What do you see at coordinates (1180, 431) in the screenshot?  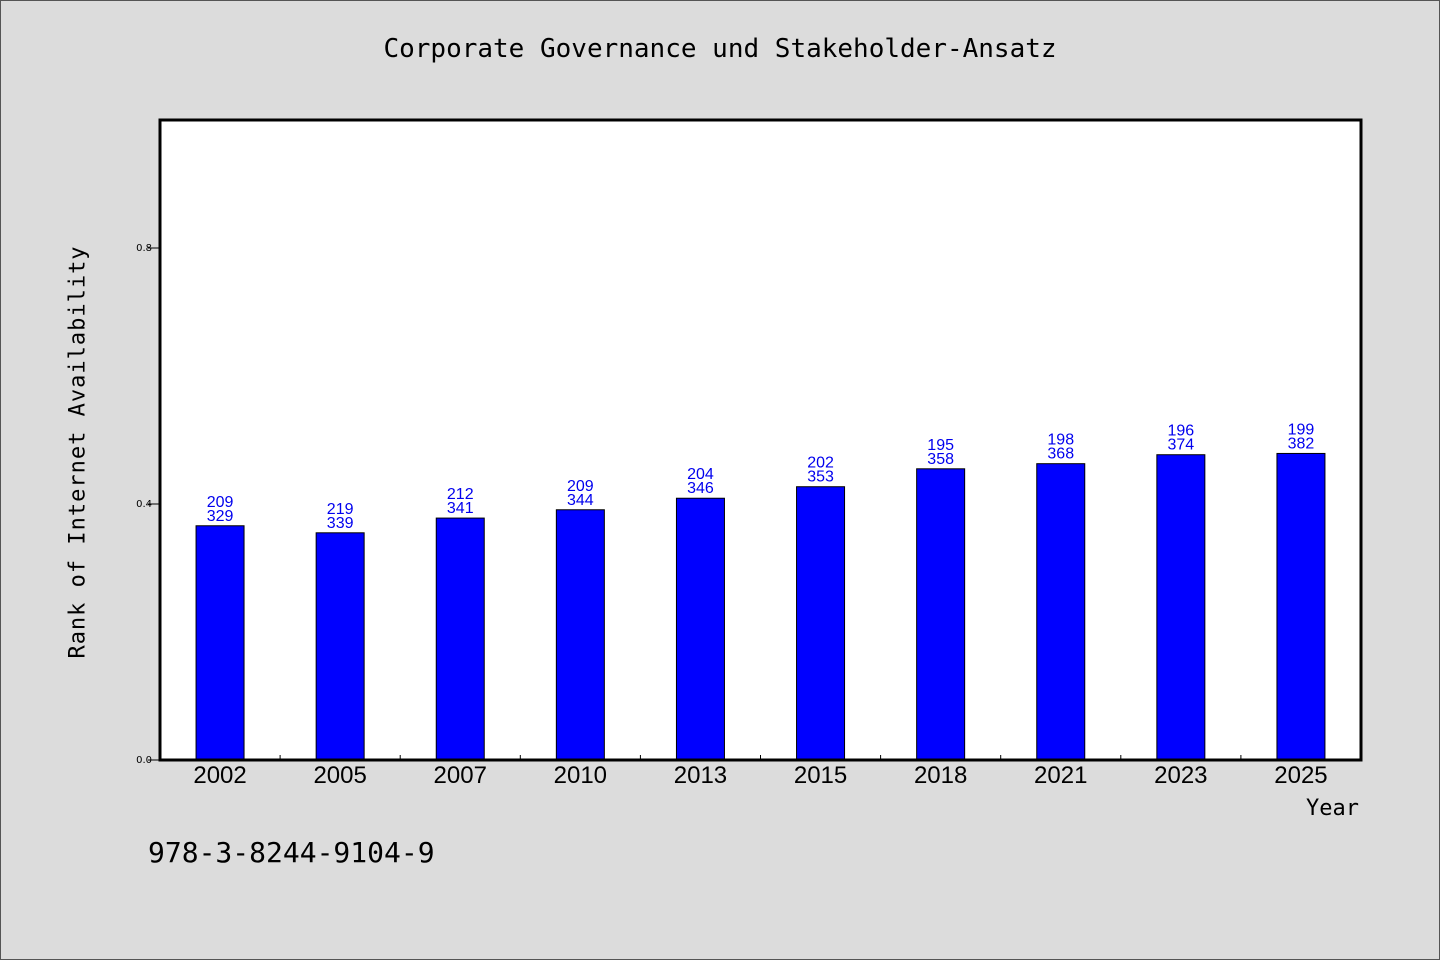 I see `data-label-top: 196` at bounding box center [1180, 431].